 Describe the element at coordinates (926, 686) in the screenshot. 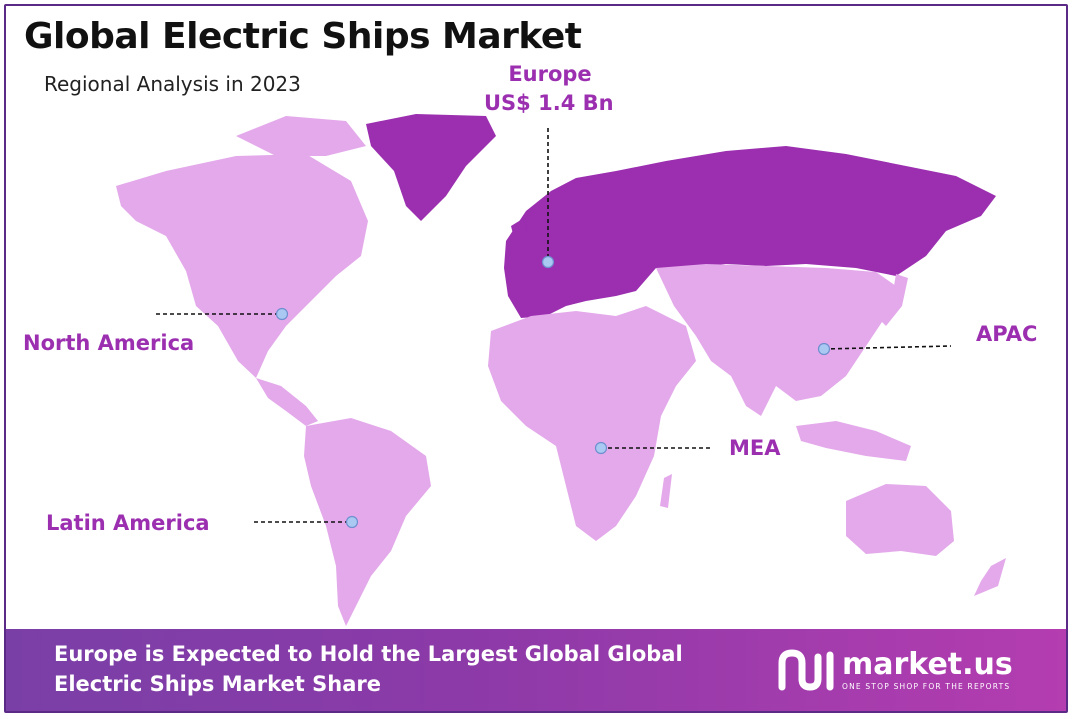

I see `logo-tagline: ONE STOP SHOP FOR THE REPORTS` at that location.